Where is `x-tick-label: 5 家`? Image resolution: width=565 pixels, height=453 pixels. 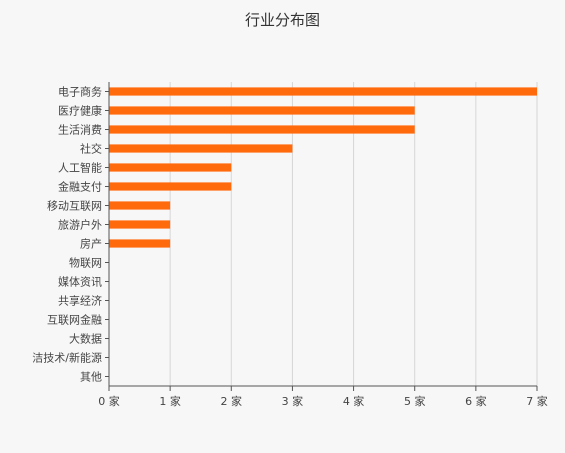
x-tick-label: 5 家 is located at coordinates (415, 401).